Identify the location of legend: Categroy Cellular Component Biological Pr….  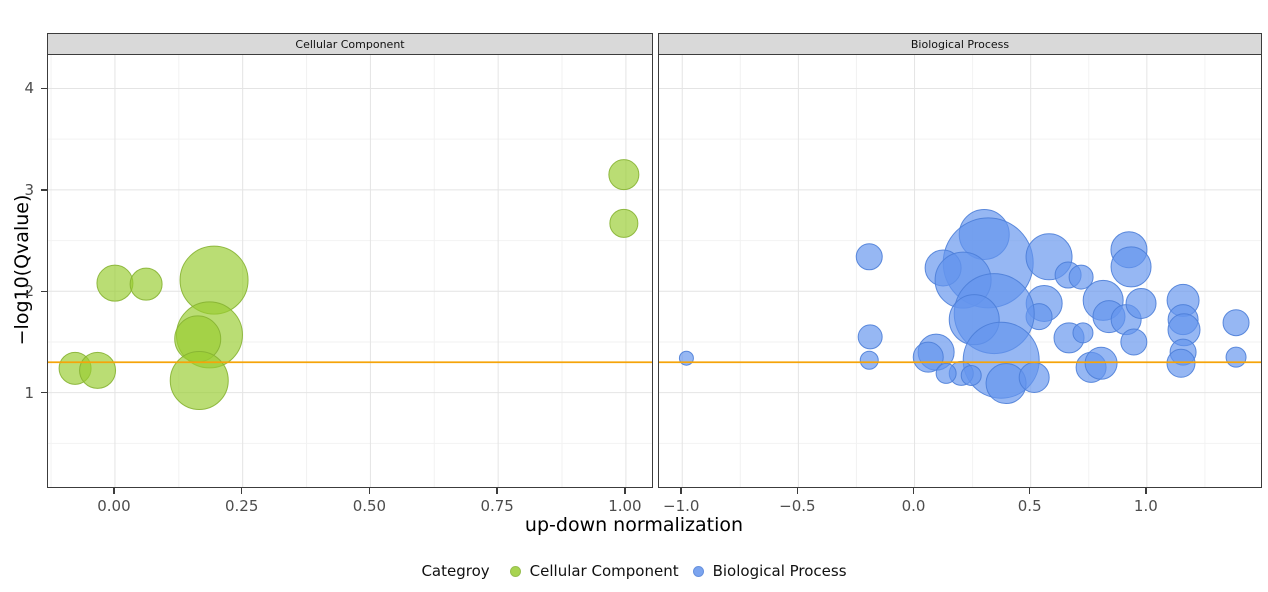
(634, 571).